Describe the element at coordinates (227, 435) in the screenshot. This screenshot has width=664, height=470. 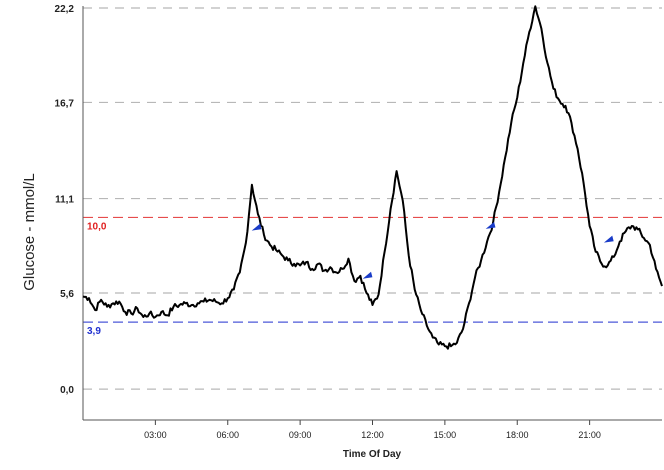
I see `x-tick-label: 06:00` at that location.